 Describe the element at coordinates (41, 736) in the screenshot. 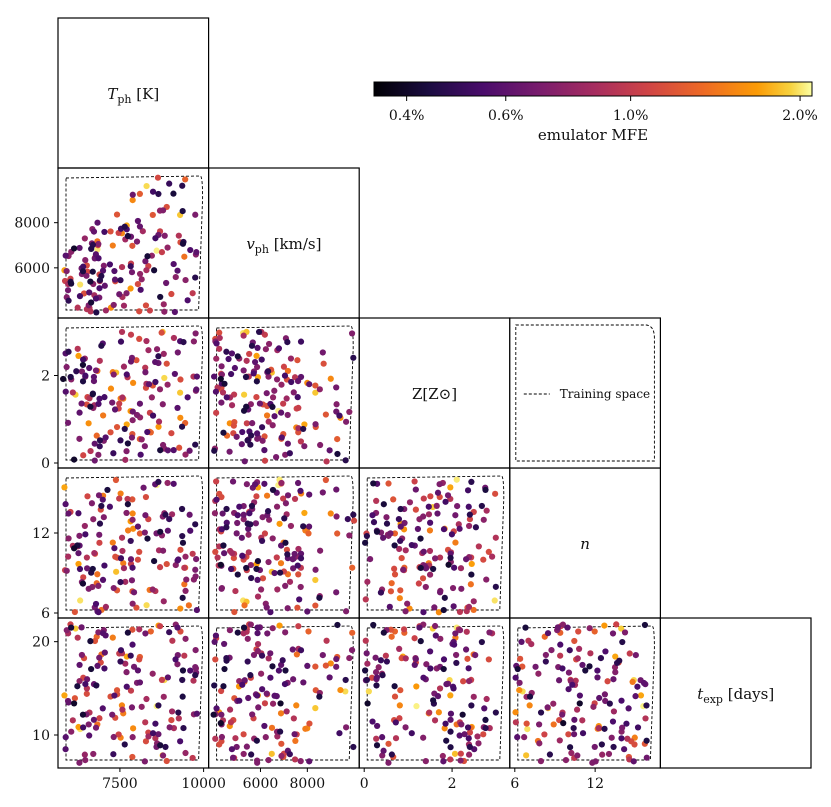

I see `y-tick-label: 10` at that location.